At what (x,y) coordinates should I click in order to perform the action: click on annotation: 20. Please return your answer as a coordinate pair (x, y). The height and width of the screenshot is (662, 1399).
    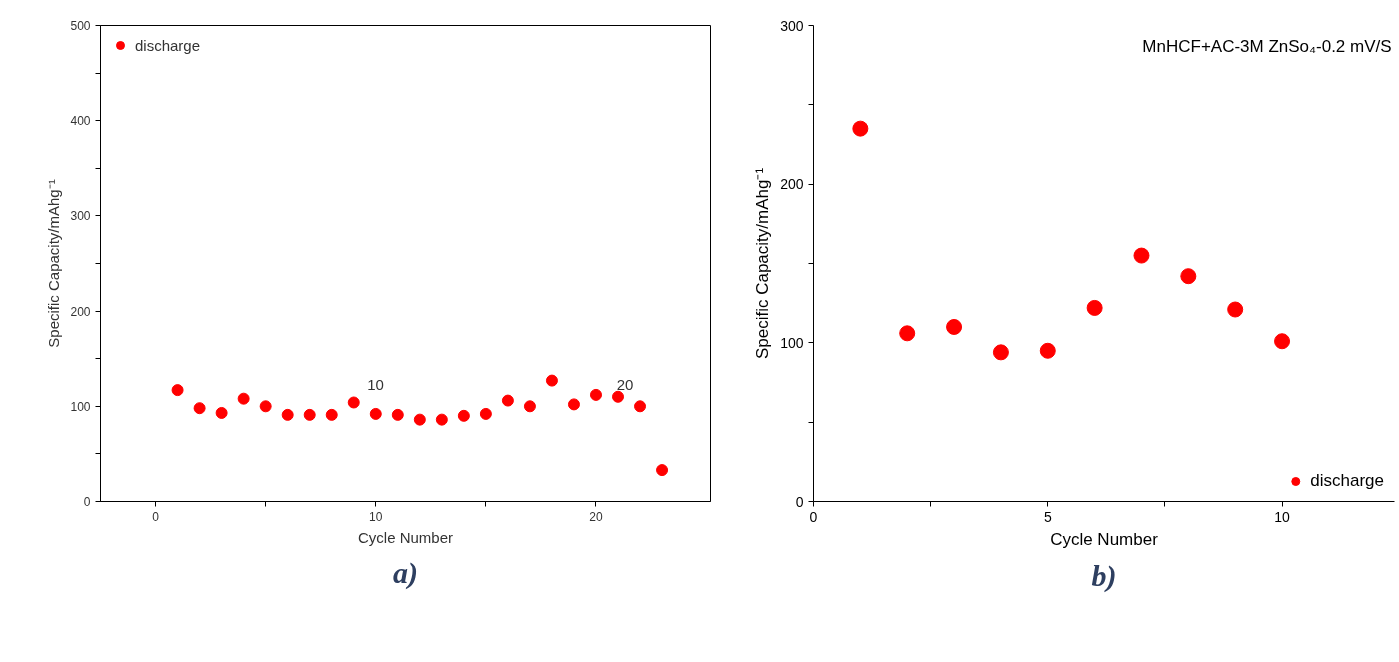
    Looking at the image, I should click on (625, 384).